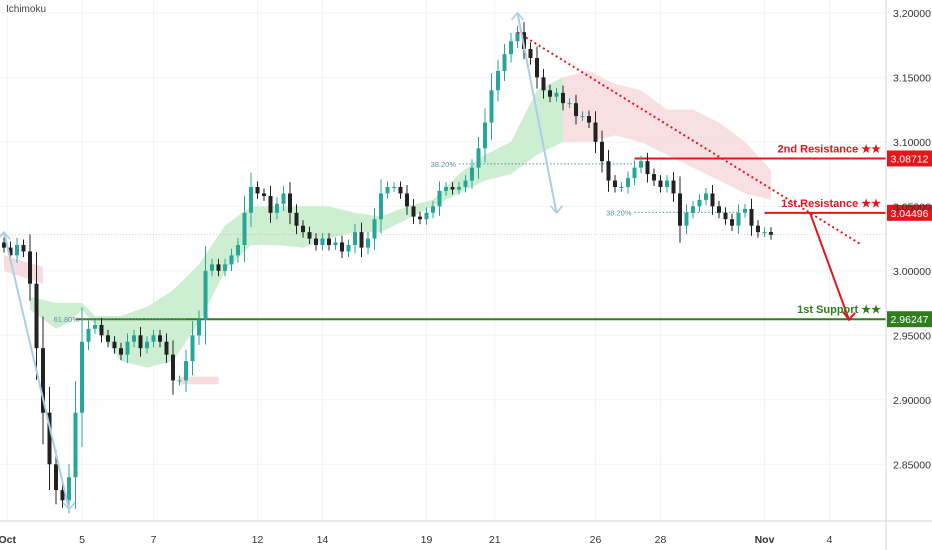  What do you see at coordinates (912, 14) in the screenshot?
I see `price-tick-label: 3.20000` at bounding box center [912, 14].